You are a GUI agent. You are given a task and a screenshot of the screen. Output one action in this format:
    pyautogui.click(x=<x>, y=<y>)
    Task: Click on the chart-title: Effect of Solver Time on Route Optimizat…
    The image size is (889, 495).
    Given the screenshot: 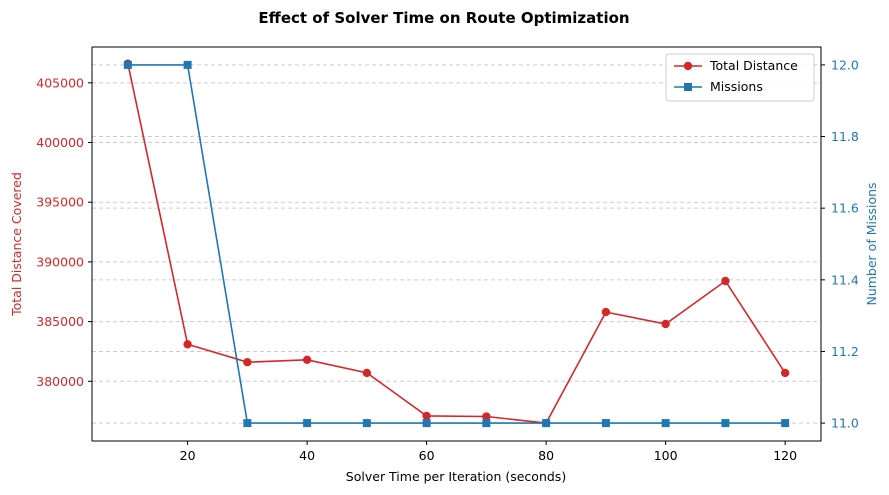 What is the action you would take?
    pyautogui.click(x=443, y=18)
    